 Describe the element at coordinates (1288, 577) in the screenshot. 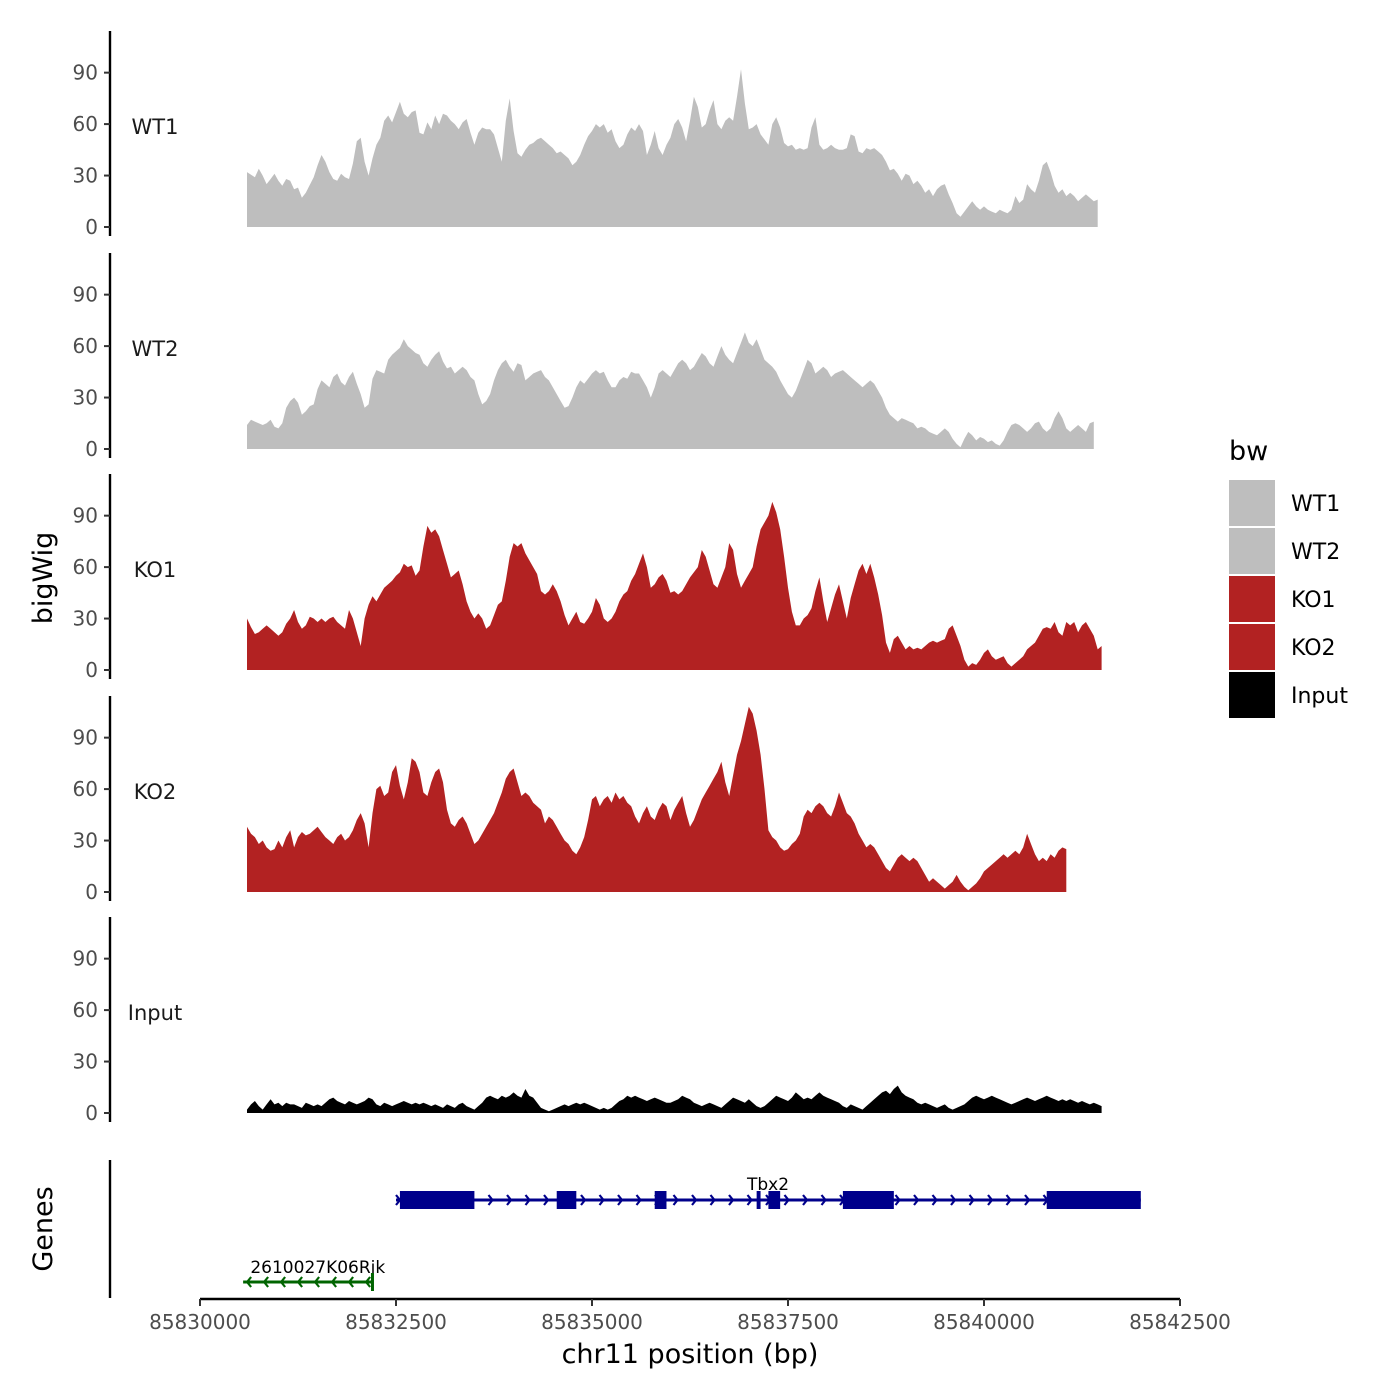

I see `legend: bw WT1 WT2 KO1 KO2 Input` at that location.